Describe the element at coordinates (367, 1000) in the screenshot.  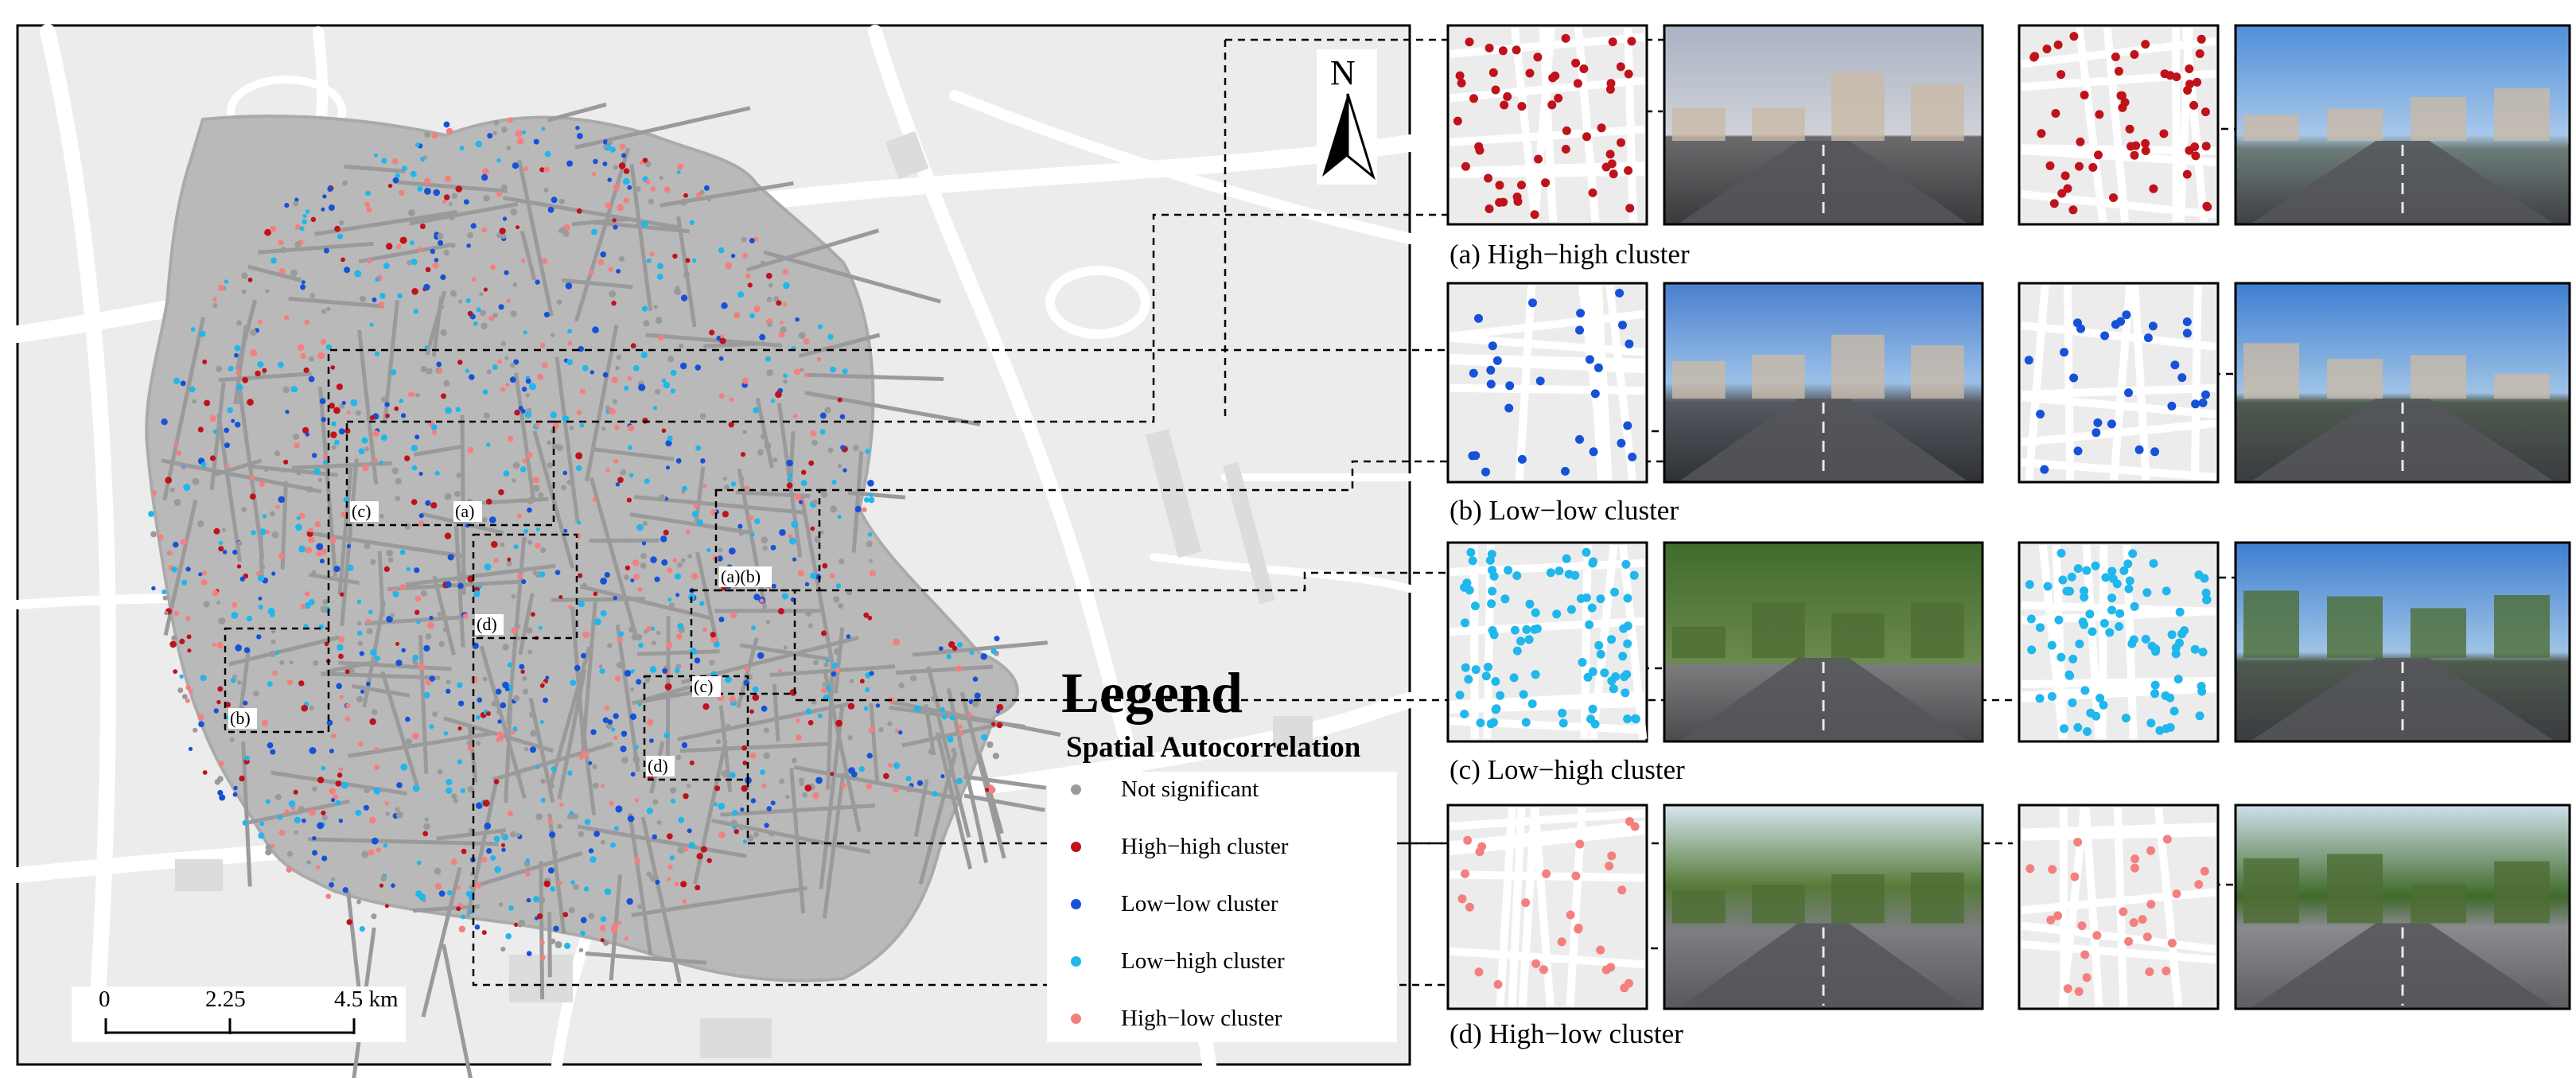
I see `scale-tick-2: 4.5 km` at that location.